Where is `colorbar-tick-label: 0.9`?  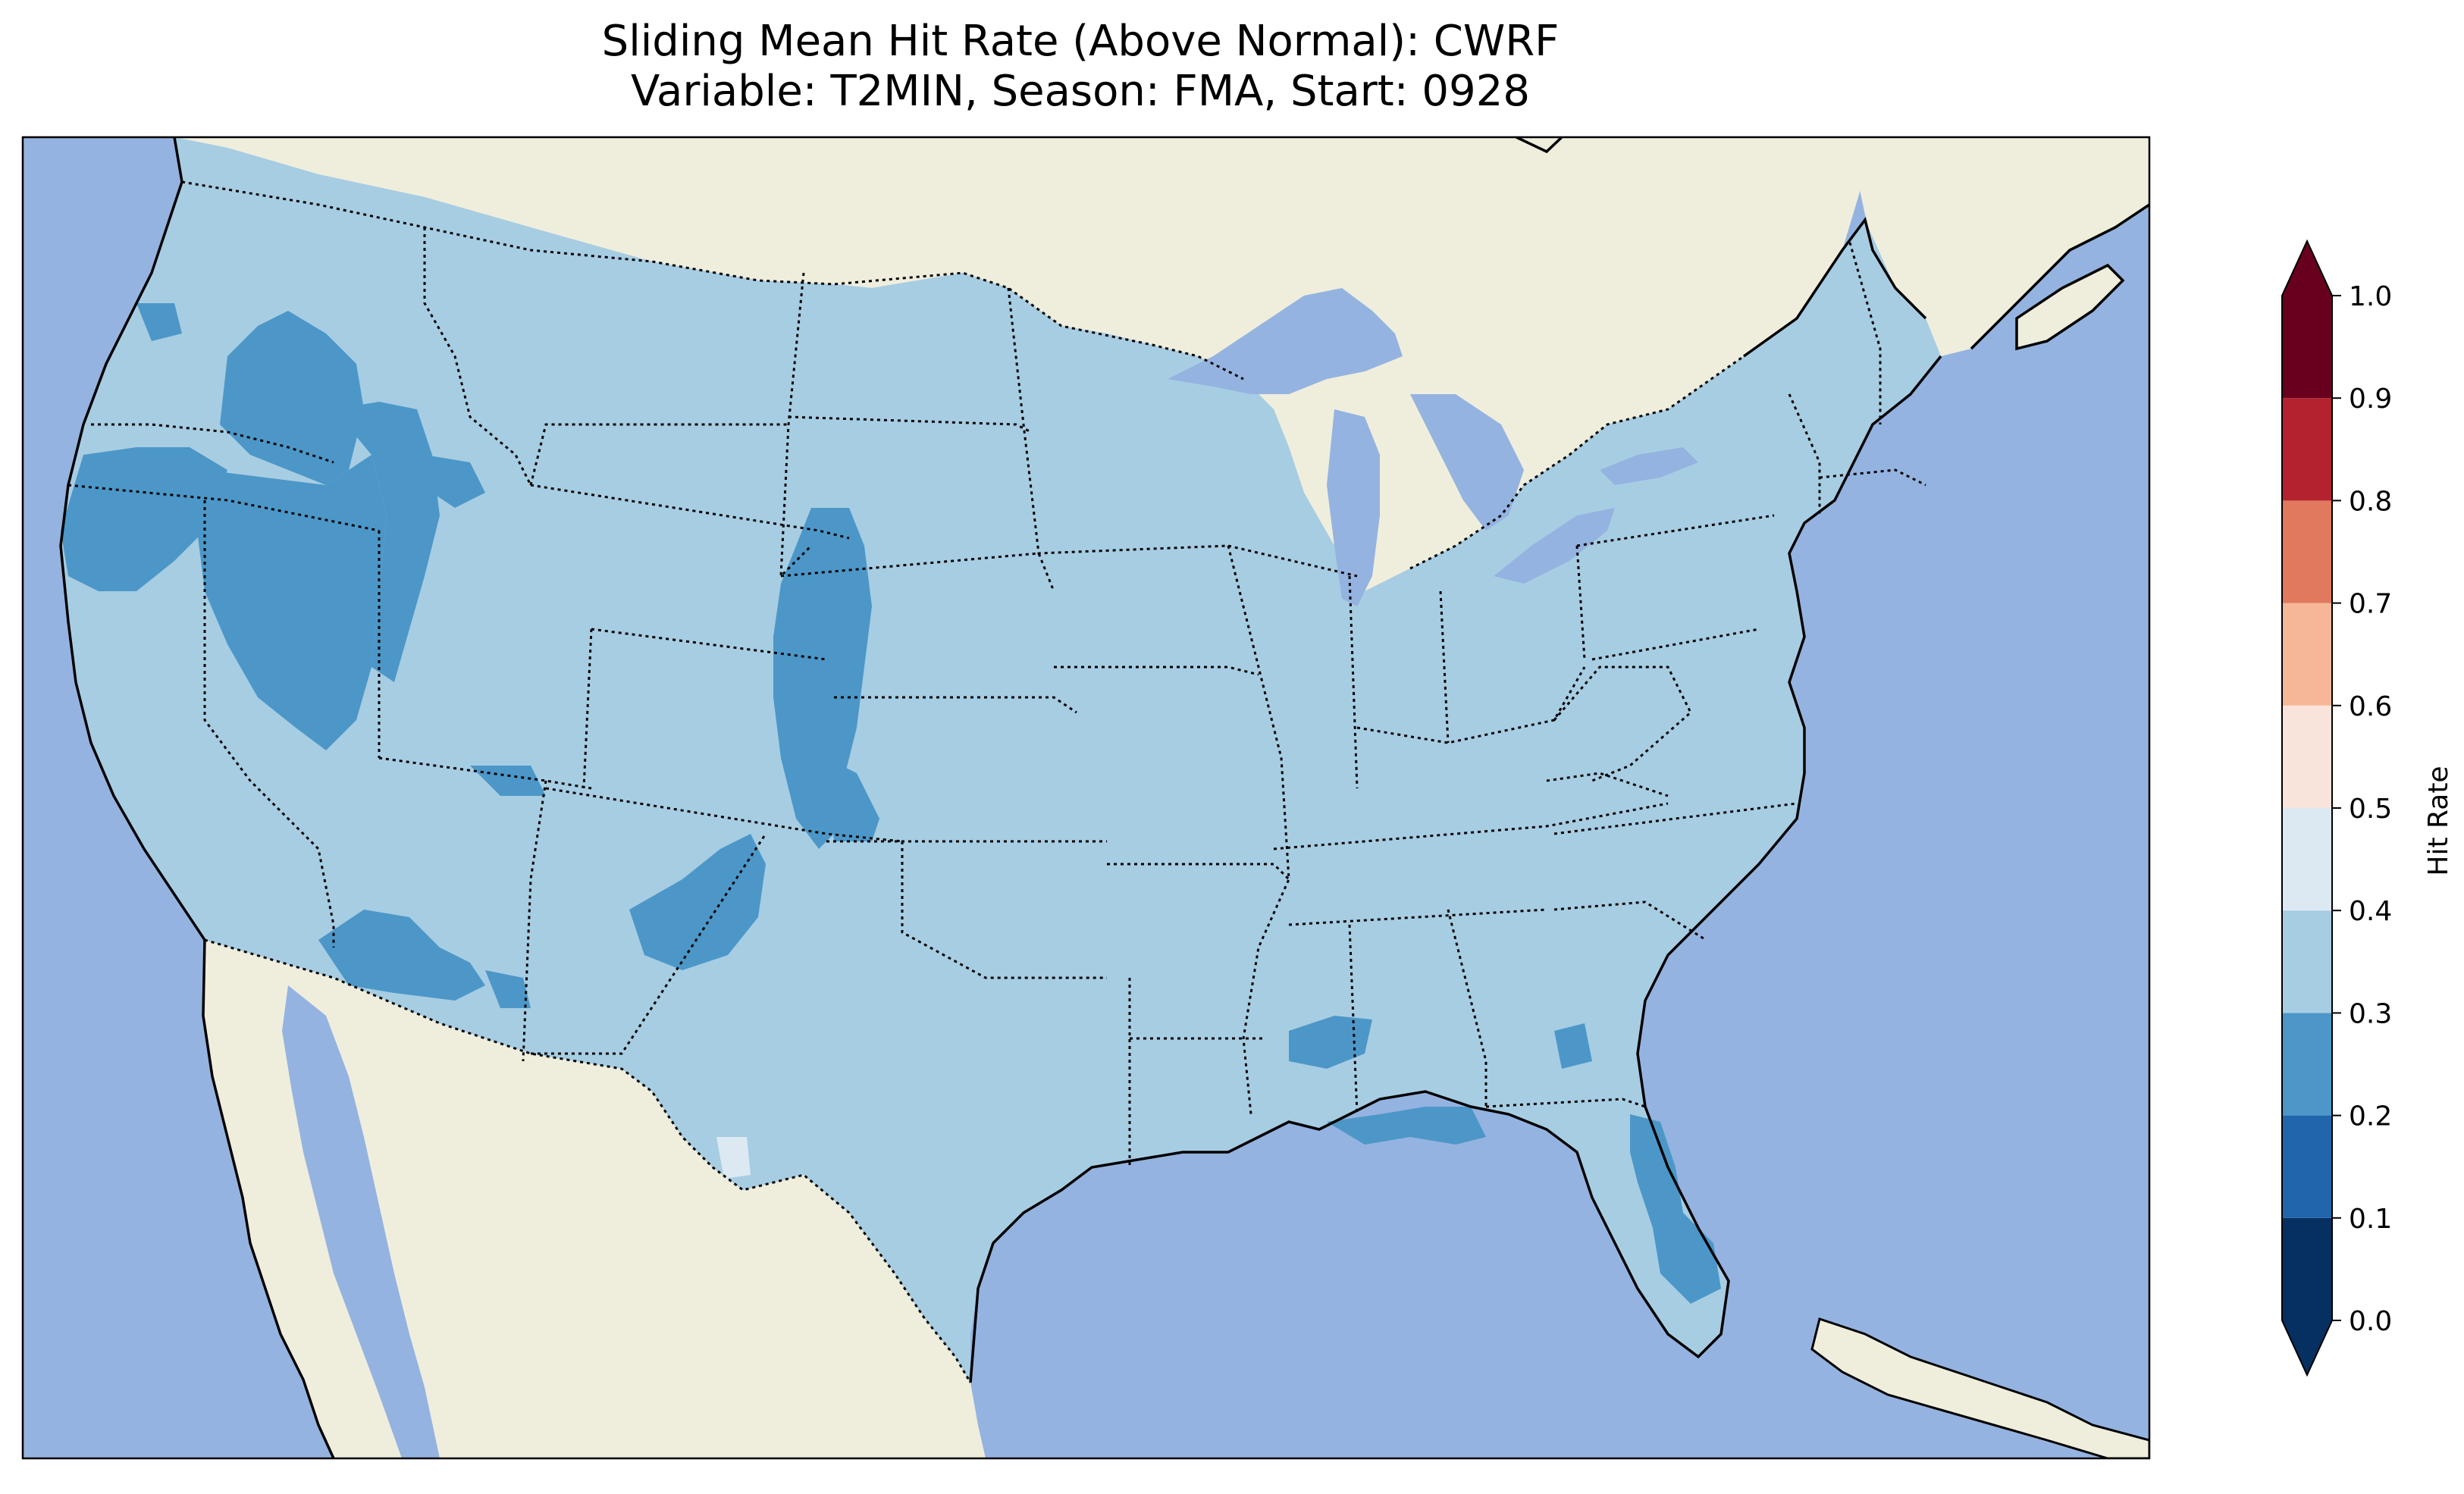
colorbar-tick-label: 0.9 is located at coordinates (2370, 399).